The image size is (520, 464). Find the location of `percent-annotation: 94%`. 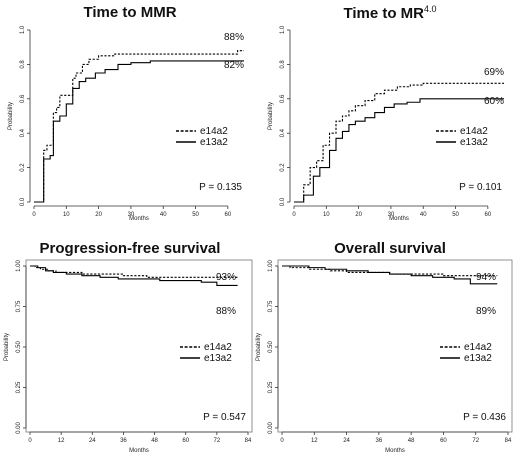

percent-annotation: 94% is located at coordinates (486, 277).